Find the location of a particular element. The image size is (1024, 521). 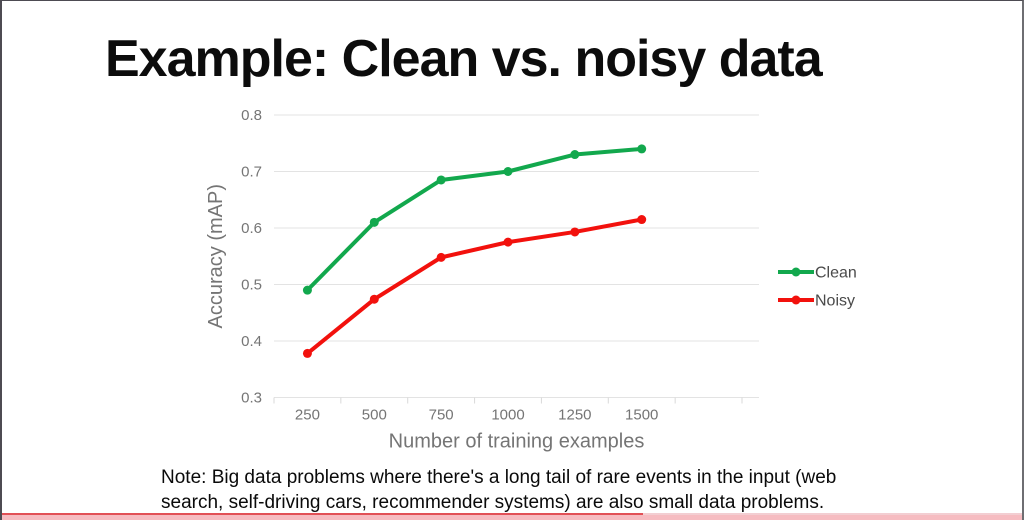

video-progress-bar is located at coordinates (512, 516).